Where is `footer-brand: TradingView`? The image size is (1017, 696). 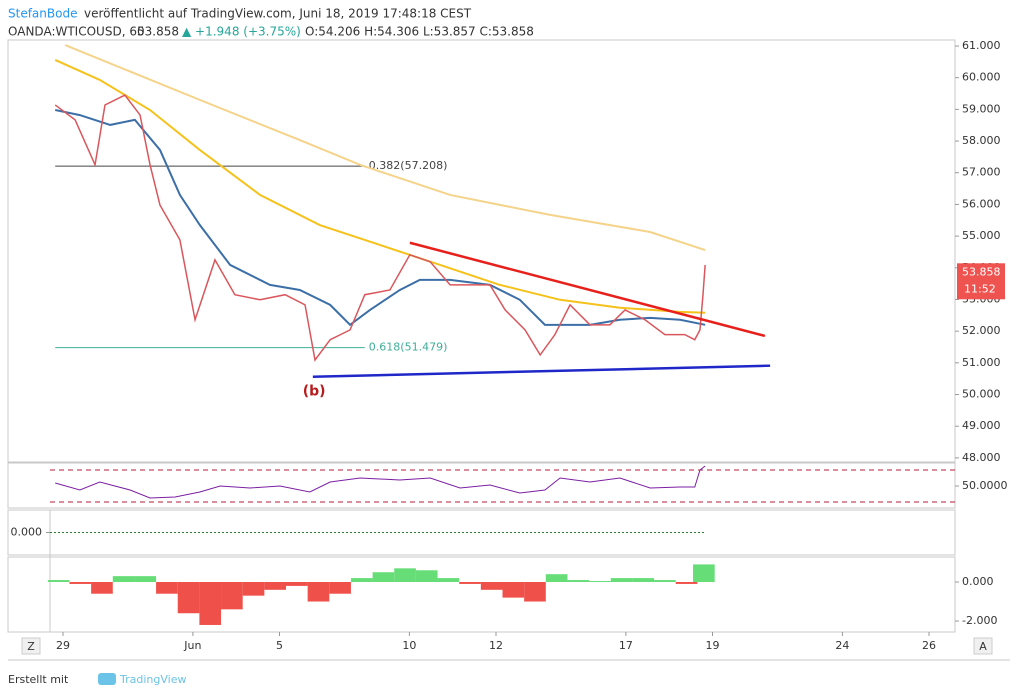
footer-brand: TradingView is located at coordinates (152, 679).